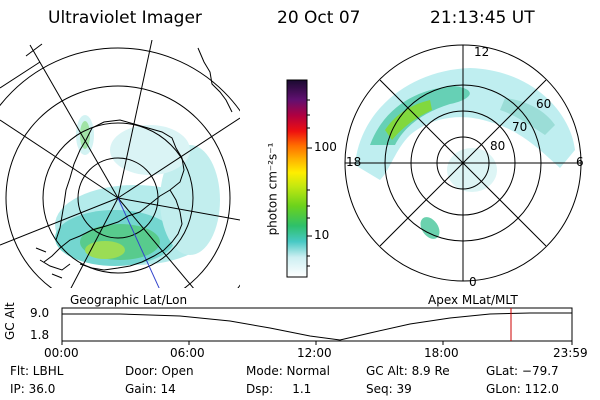 This screenshot has width=600, height=400. Describe the element at coordinates (482, 52) in the screenshot. I see `mlt-label-12: 12` at that location.